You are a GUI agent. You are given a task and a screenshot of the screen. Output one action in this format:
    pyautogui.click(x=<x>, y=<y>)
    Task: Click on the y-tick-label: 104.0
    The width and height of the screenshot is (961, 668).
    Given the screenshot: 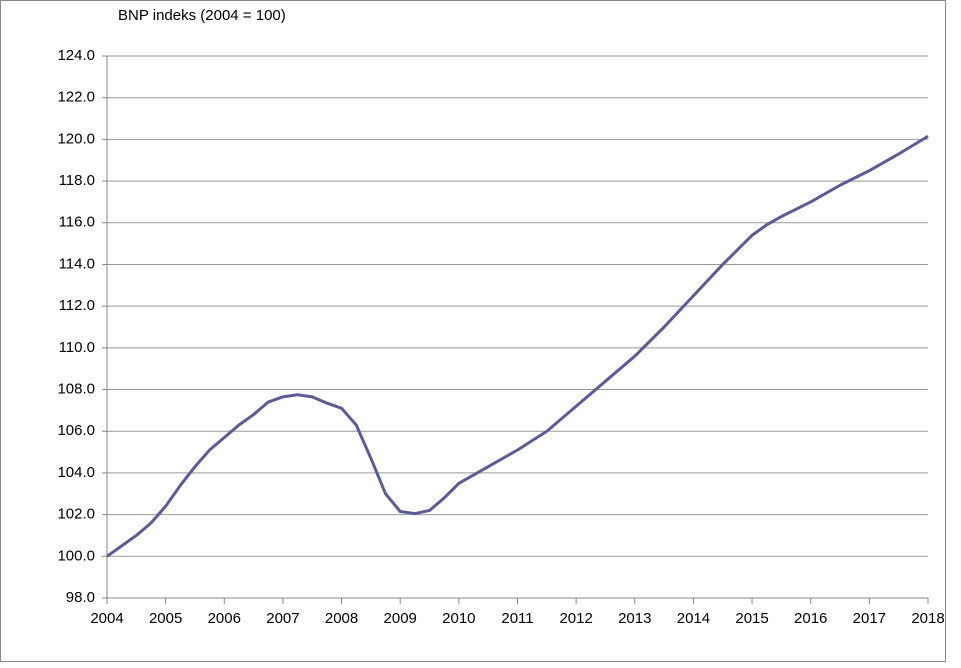 What is the action you would take?
    pyautogui.click(x=76, y=472)
    